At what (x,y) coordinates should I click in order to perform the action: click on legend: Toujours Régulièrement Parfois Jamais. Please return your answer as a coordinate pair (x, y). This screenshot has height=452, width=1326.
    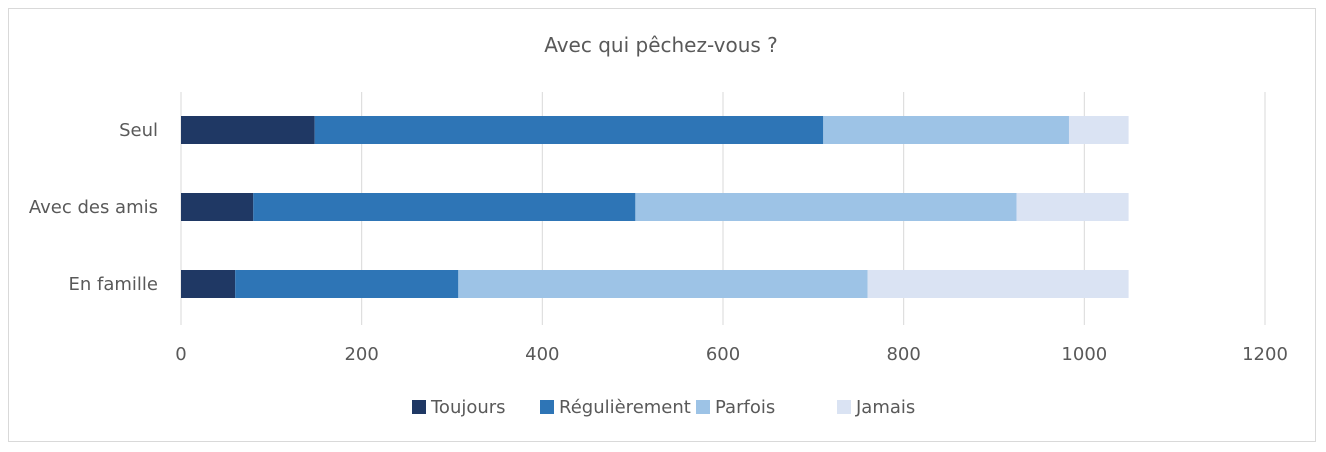
    Looking at the image, I should click on (663, 407).